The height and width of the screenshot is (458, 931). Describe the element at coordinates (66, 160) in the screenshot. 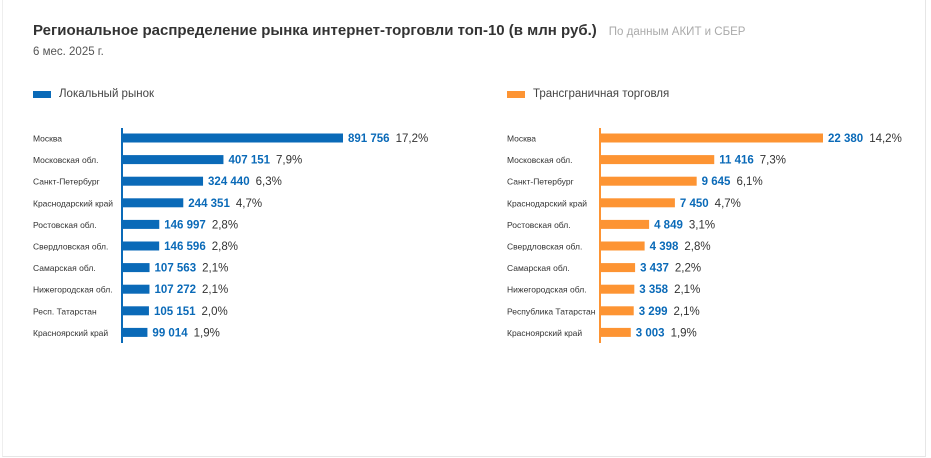

I see `category-label-local: Московская обл.` at that location.